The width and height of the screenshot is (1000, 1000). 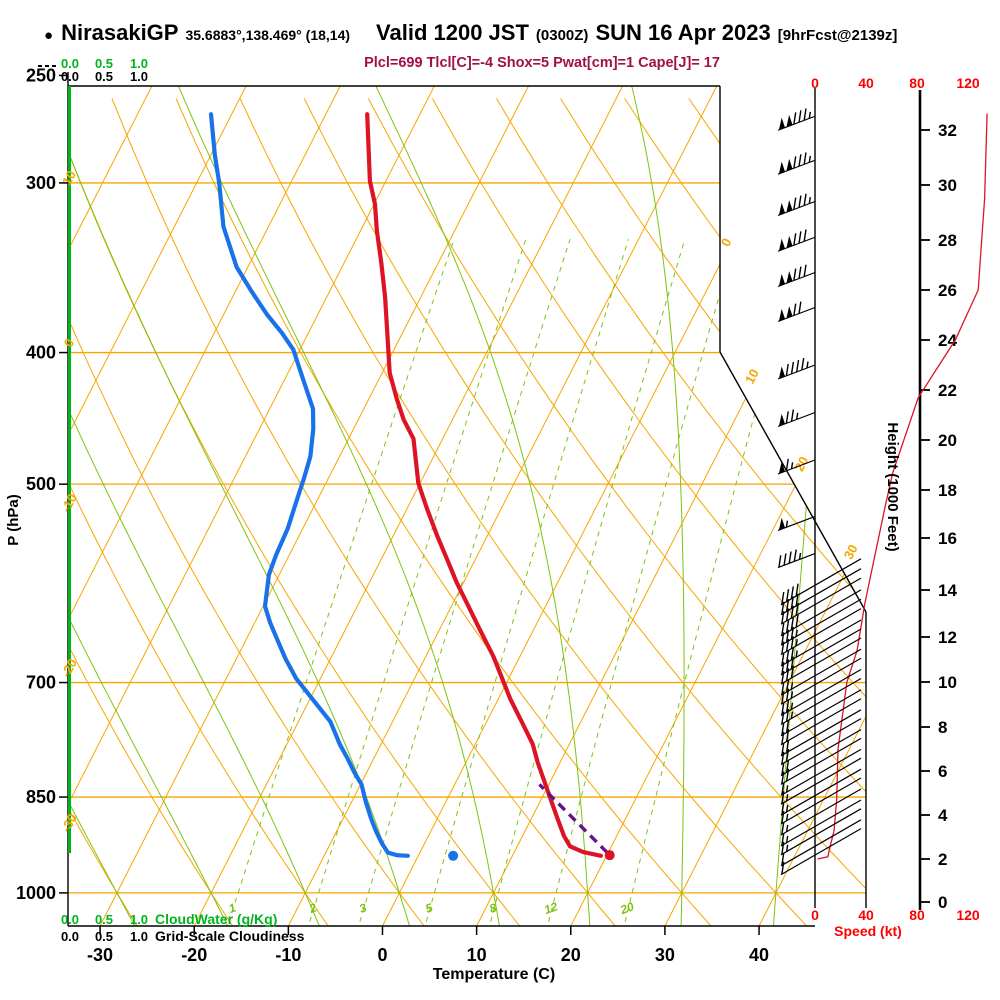 What do you see at coordinates (493, 908) in the screenshot?
I see `mixing-ratio-value-label: 8` at bounding box center [493, 908].